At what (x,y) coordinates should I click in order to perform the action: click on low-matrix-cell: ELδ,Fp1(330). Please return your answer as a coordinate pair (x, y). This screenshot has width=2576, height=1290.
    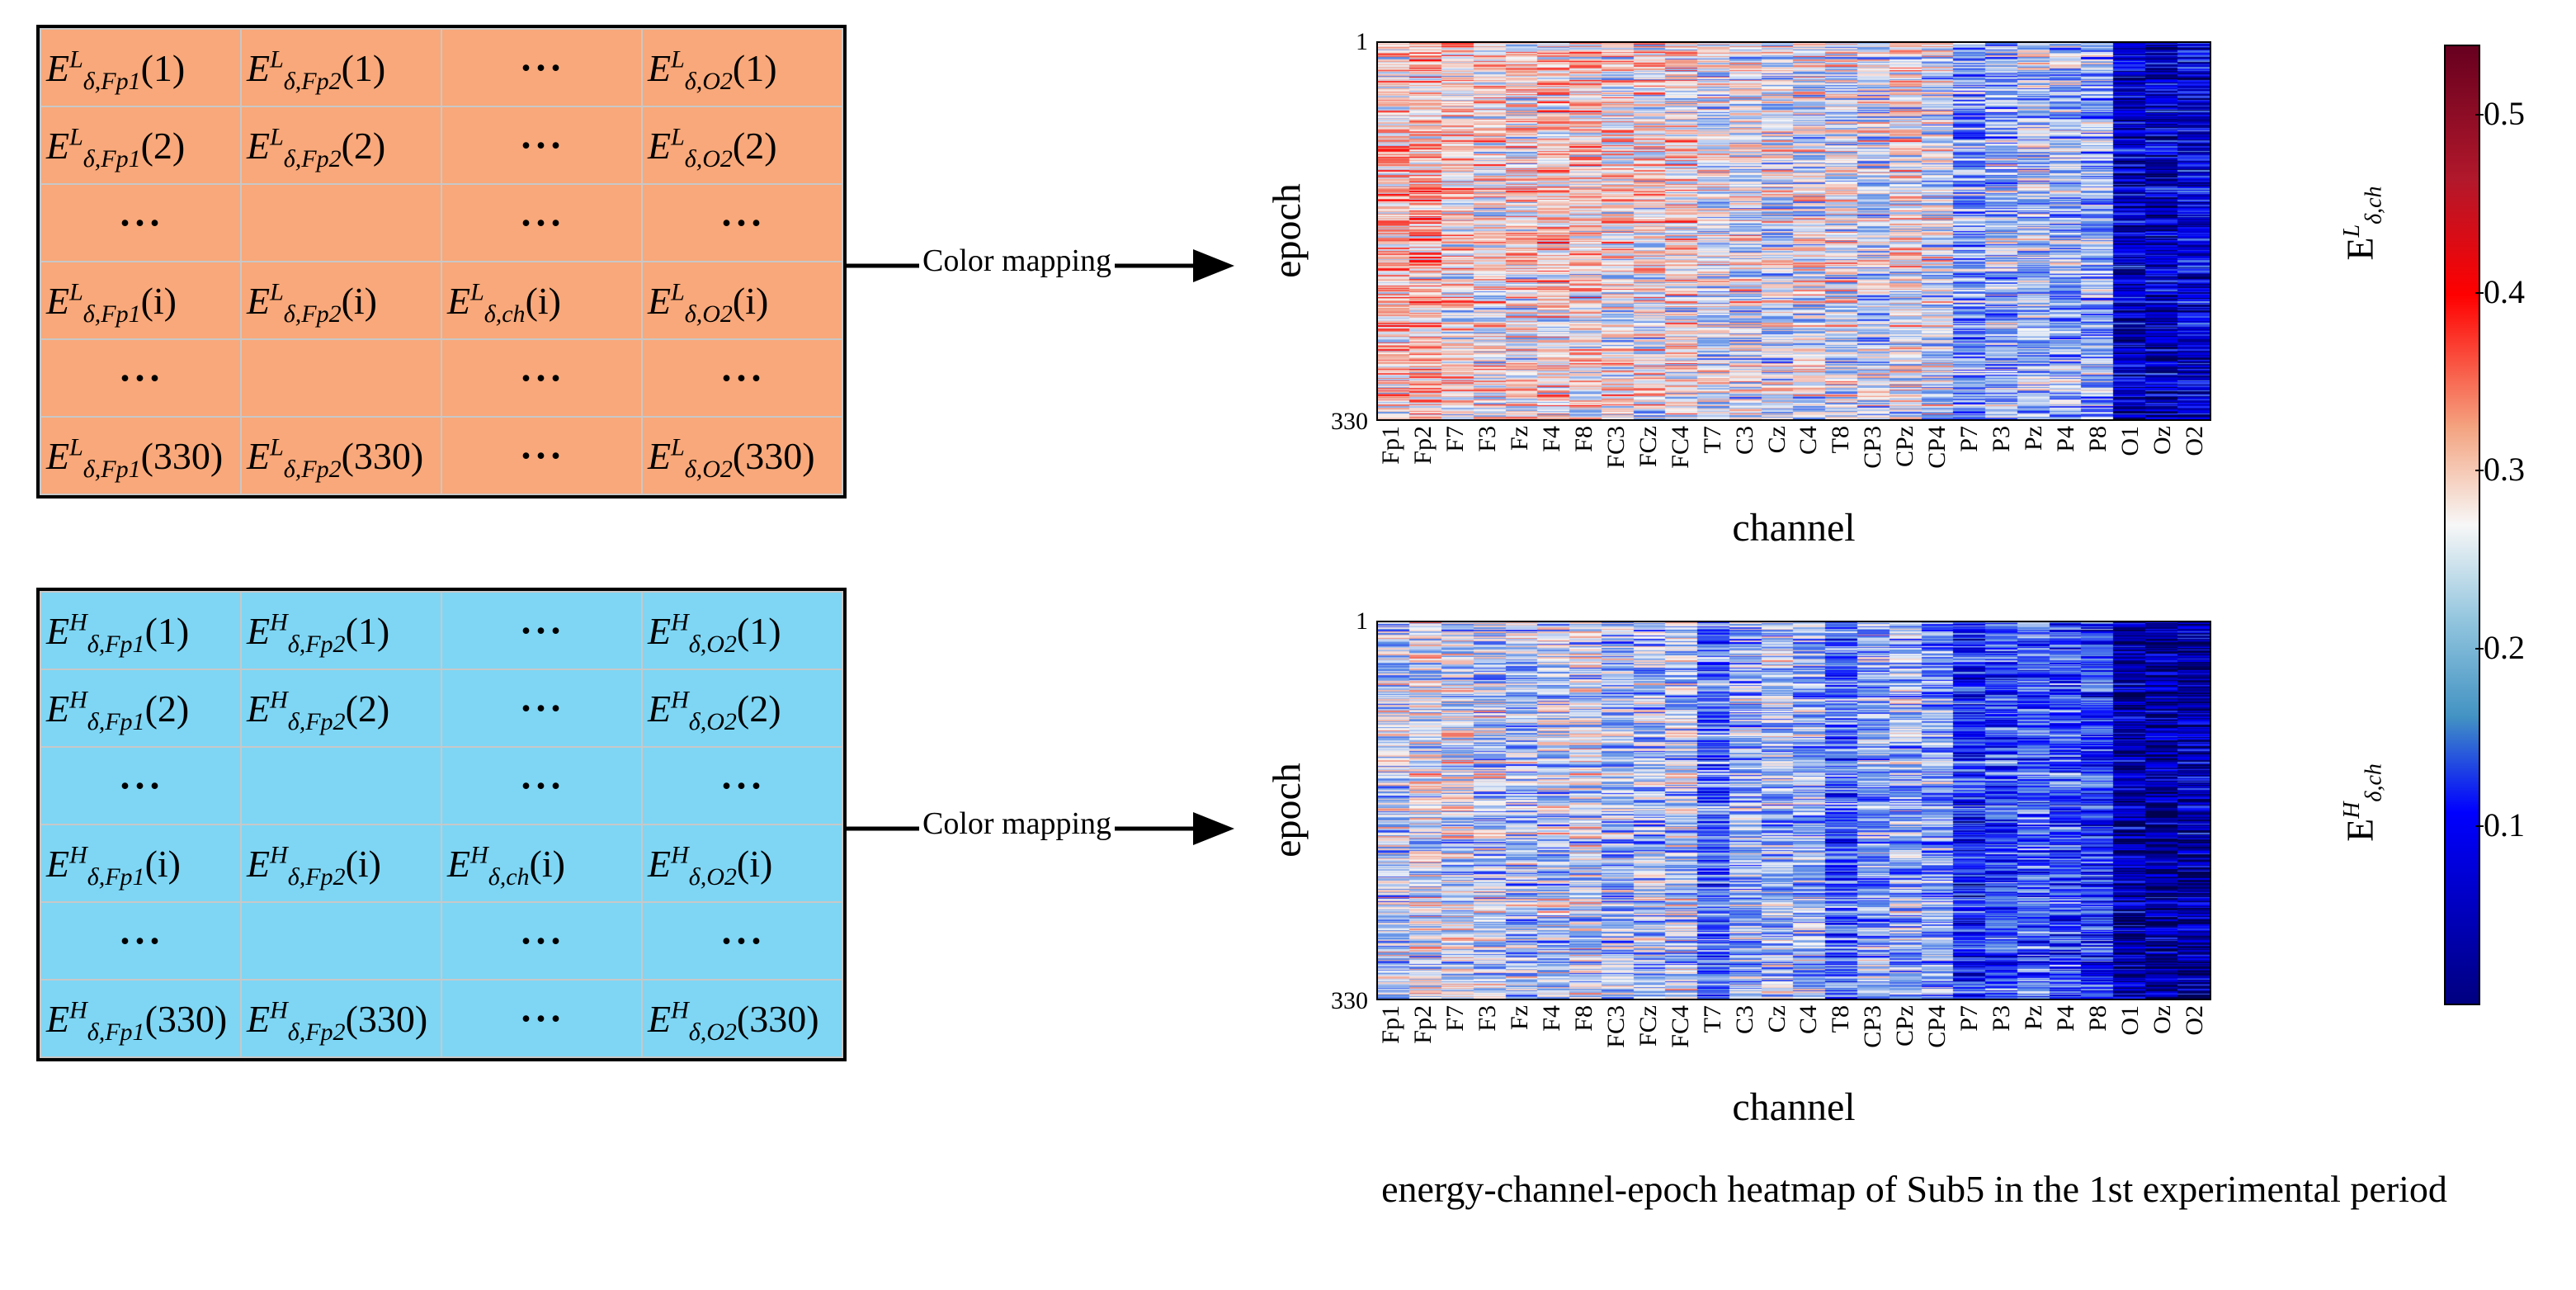
    Looking at the image, I should click on (141, 456).